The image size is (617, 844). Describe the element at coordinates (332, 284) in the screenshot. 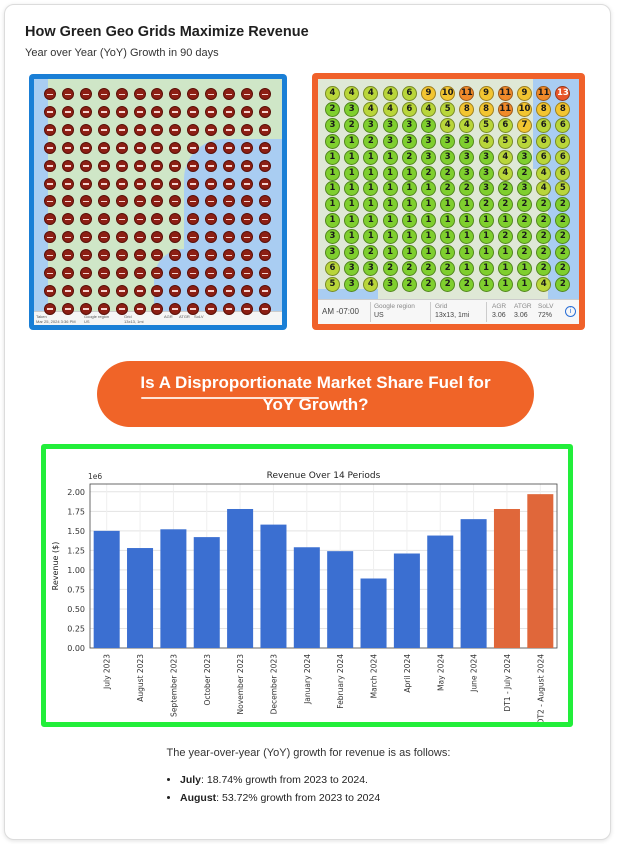

I see `grid-rank-marker: 5` at that location.